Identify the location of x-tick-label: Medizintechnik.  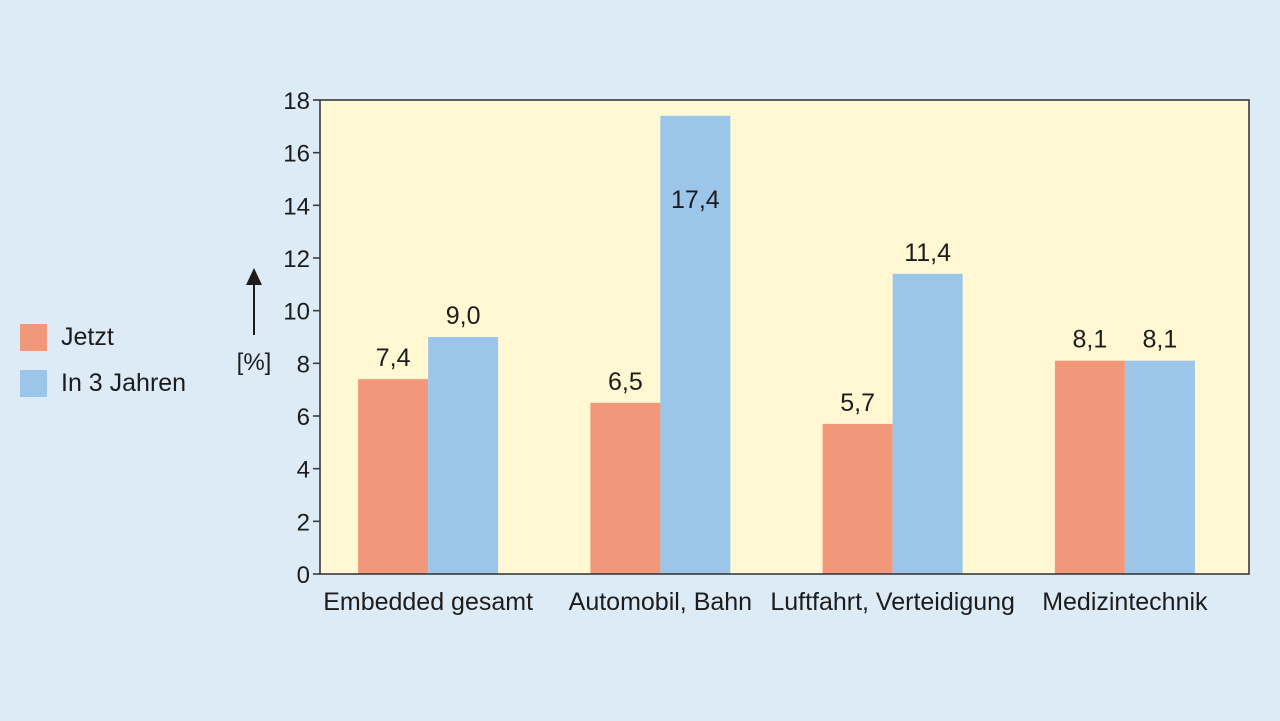
(1125, 602).